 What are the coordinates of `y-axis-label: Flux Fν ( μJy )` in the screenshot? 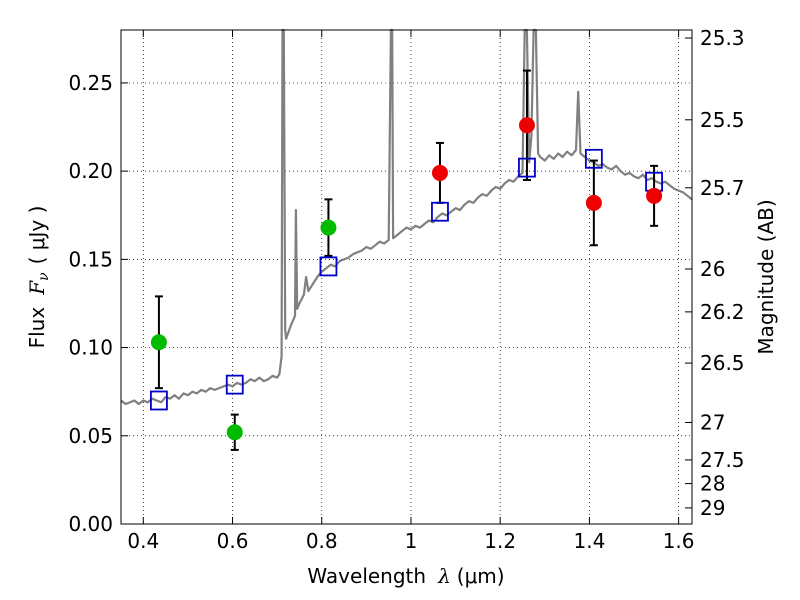 It's located at (38, 277).